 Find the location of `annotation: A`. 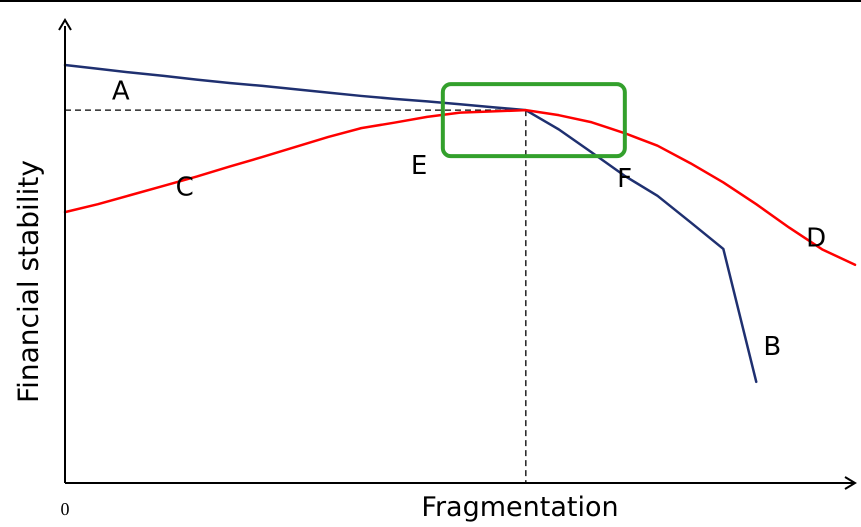

annotation: A is located at coordinates (121, 91).